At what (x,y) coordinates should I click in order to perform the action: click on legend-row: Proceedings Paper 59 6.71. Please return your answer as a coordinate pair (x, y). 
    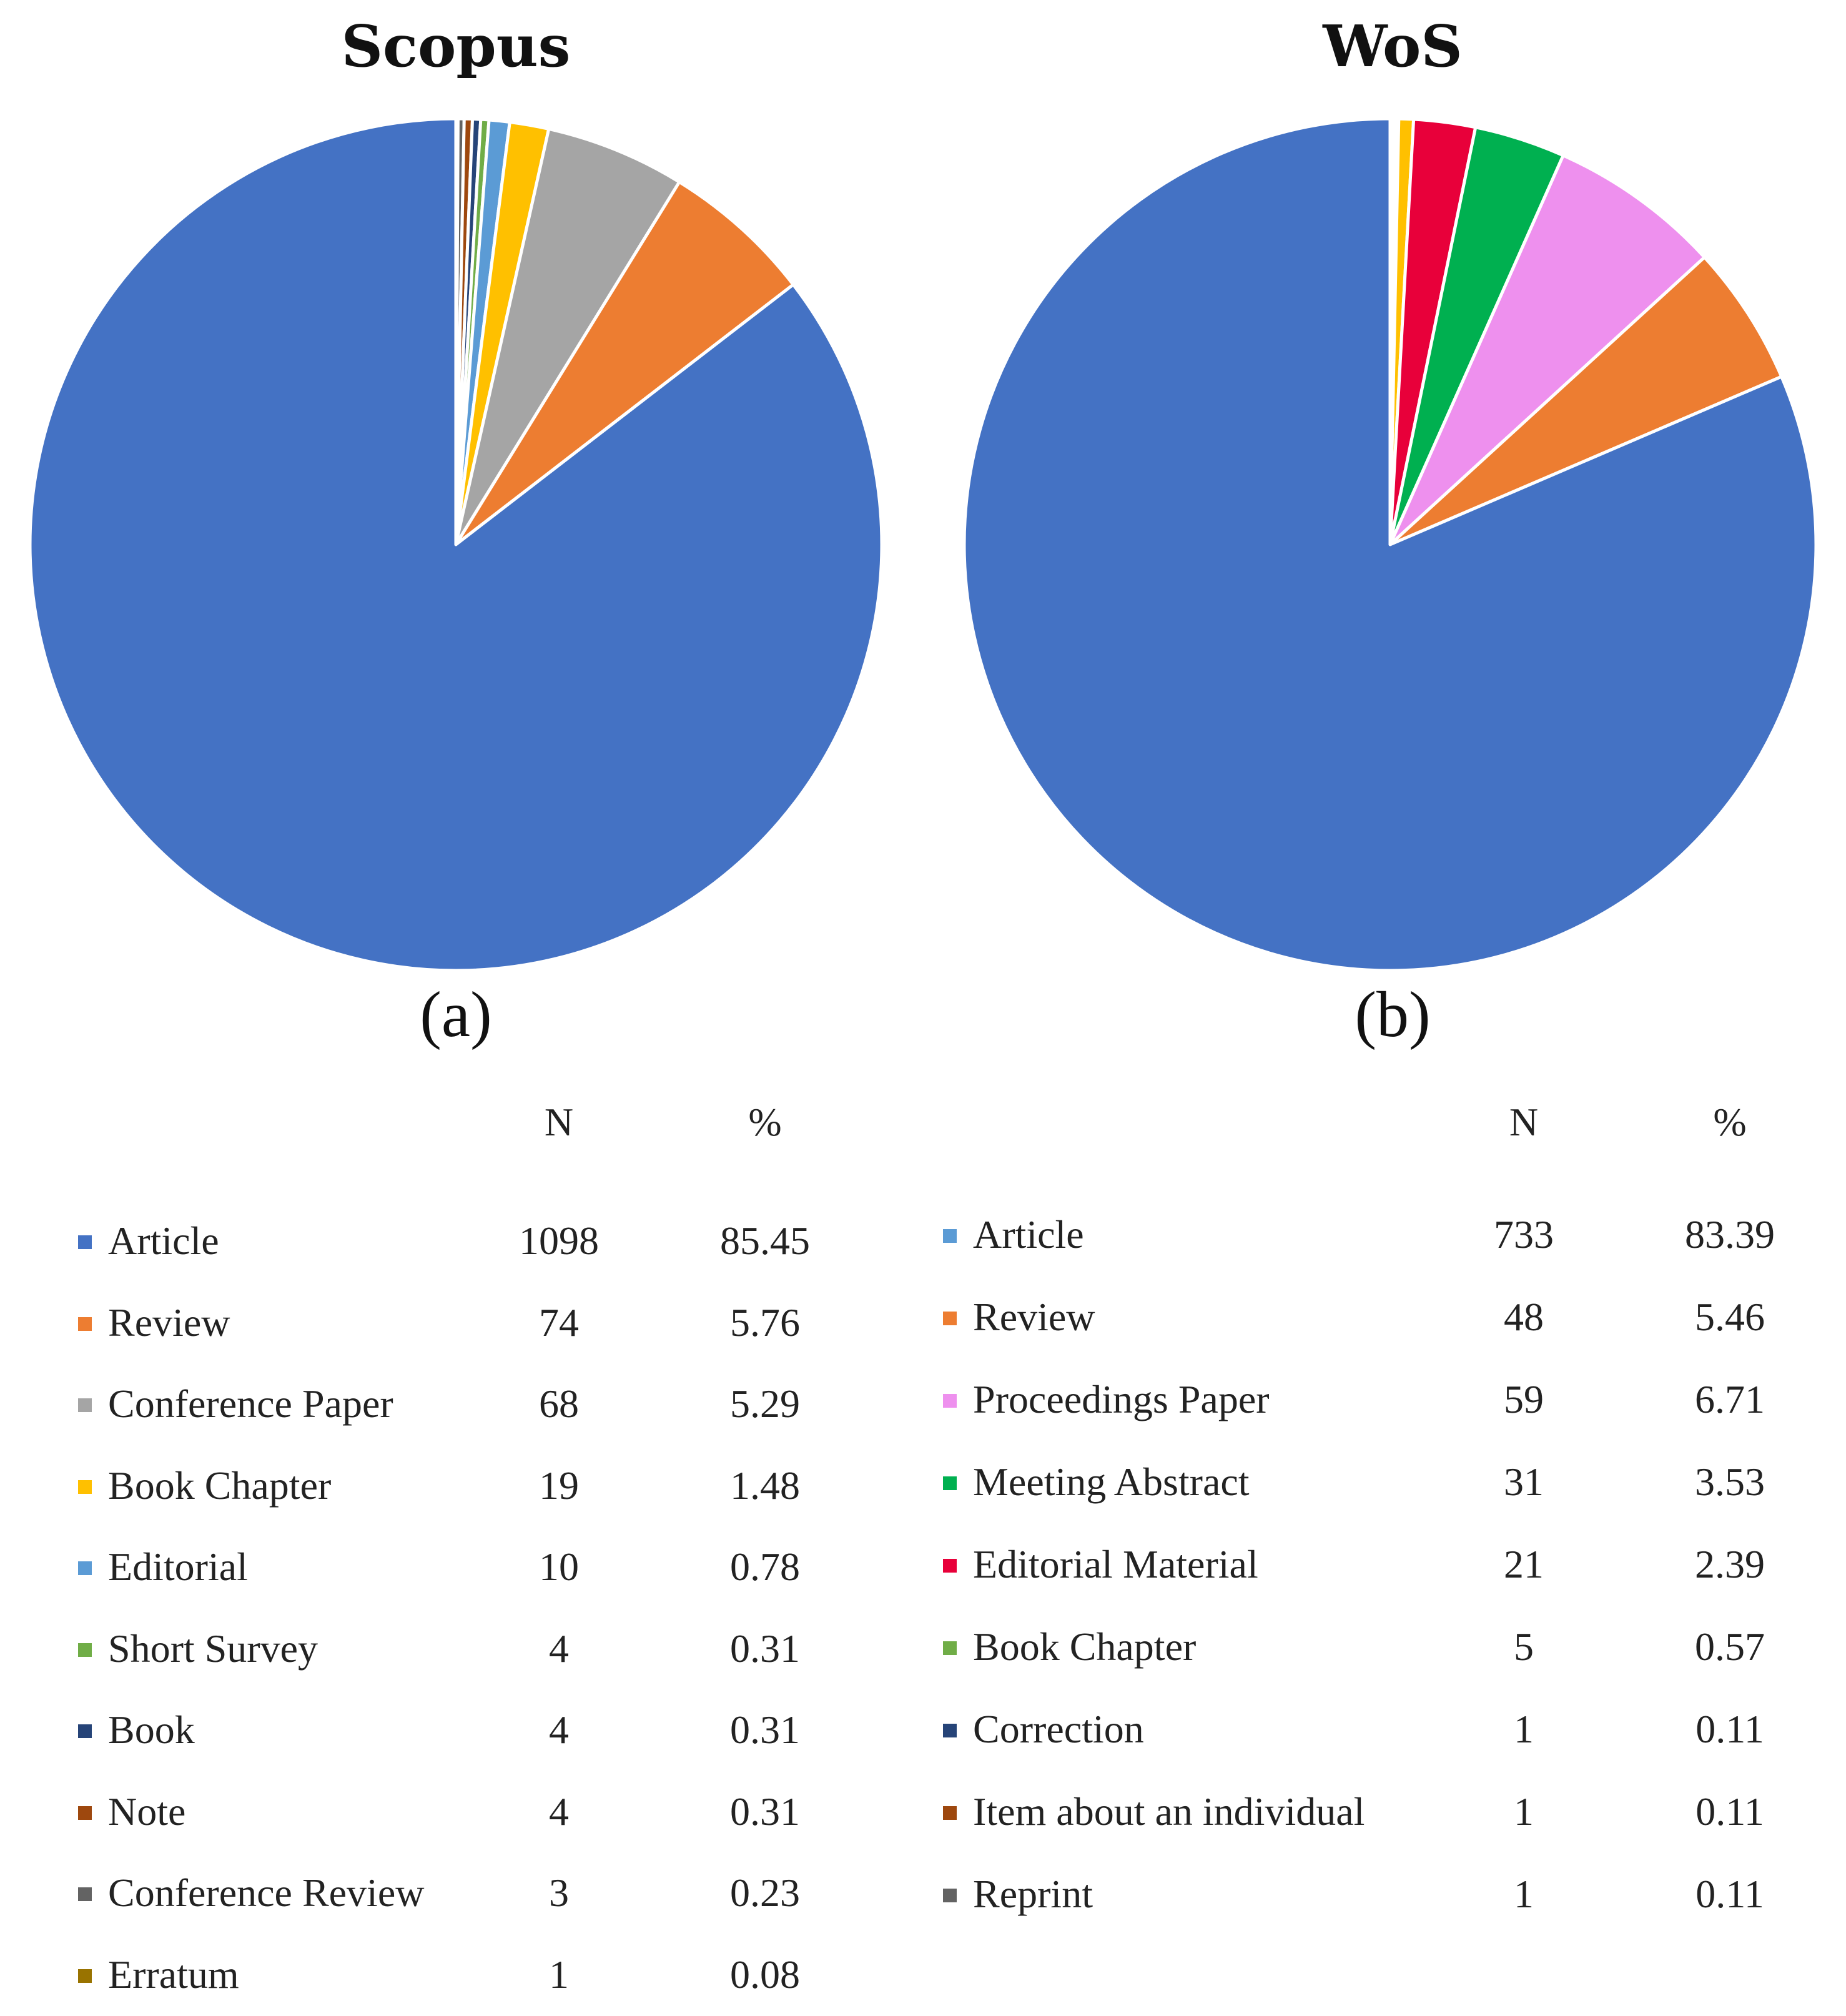
    Looking at the image, I should click on (1364, 1404).